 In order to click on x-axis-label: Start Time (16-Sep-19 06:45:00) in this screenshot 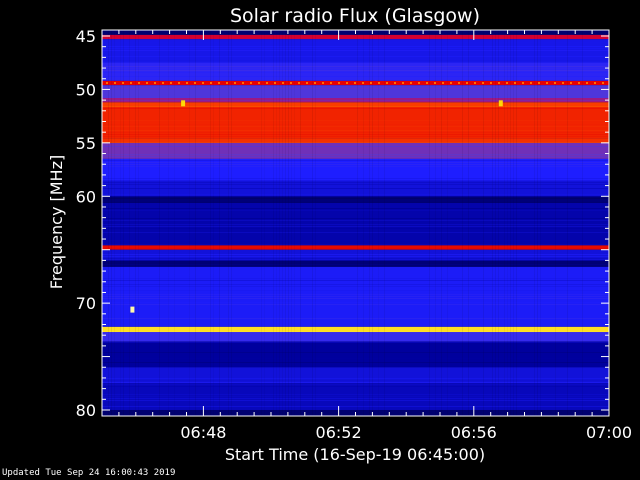, I will do `click(355, 454)`.